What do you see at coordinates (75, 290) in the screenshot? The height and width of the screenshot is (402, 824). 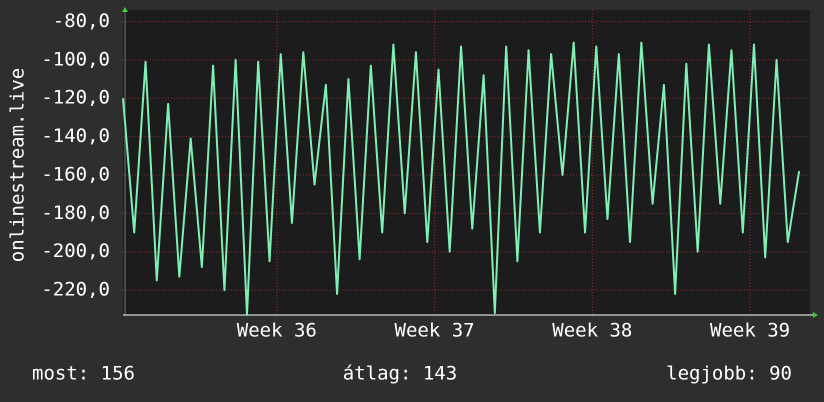 I see `y-tick-label: -220,0` at bounding box center [75, 290].